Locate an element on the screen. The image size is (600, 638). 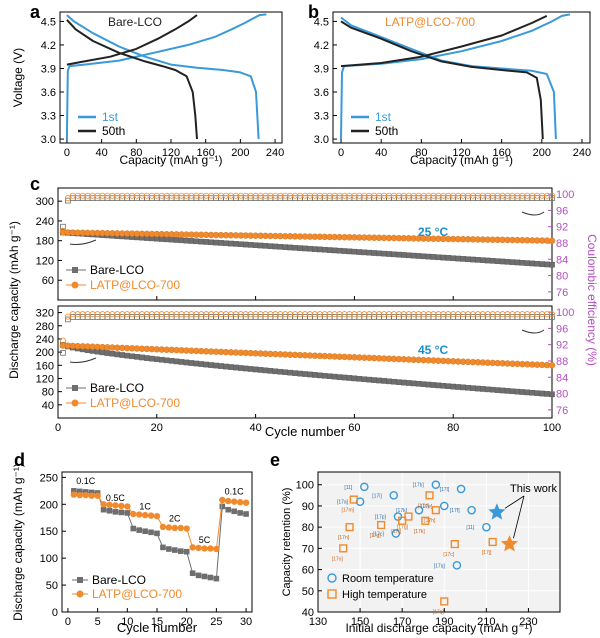
y2-tick-label: 84 is located at coordinates (562, 260).